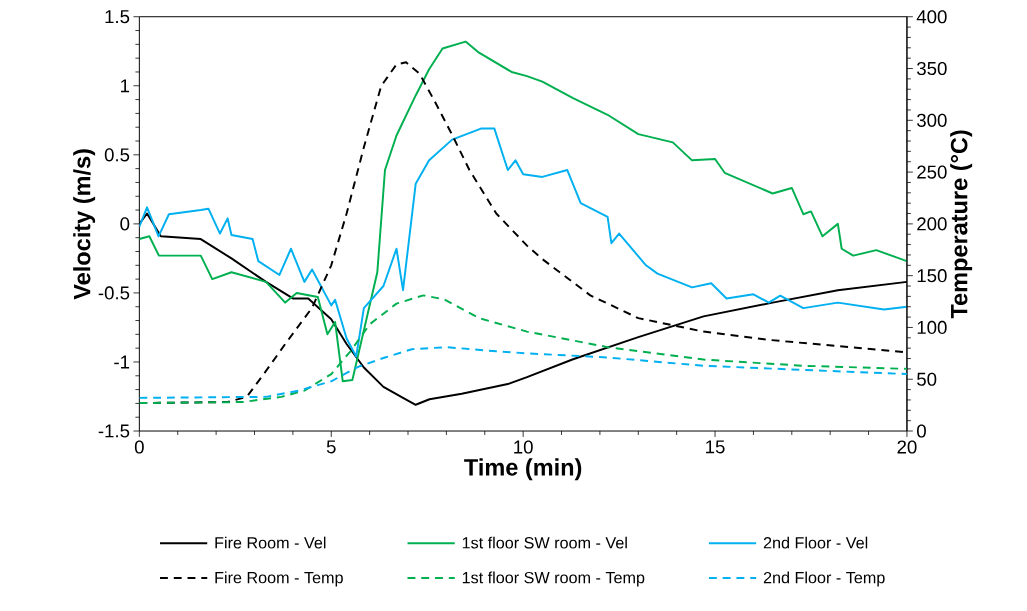 The width and height of the screenshot is (1027, 611). What do you see at coordinates (117, 17) in the screenshot?
I see `y-tick-label: 1.5` at bounding box center [117, 17].